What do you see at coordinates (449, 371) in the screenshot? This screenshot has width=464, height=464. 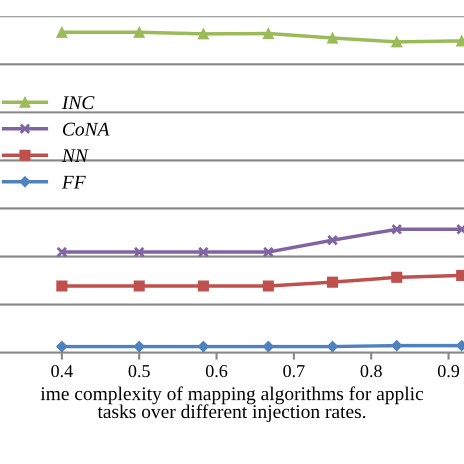 I see `x-tick-label: 0.9` at bounding box center [449, 371].